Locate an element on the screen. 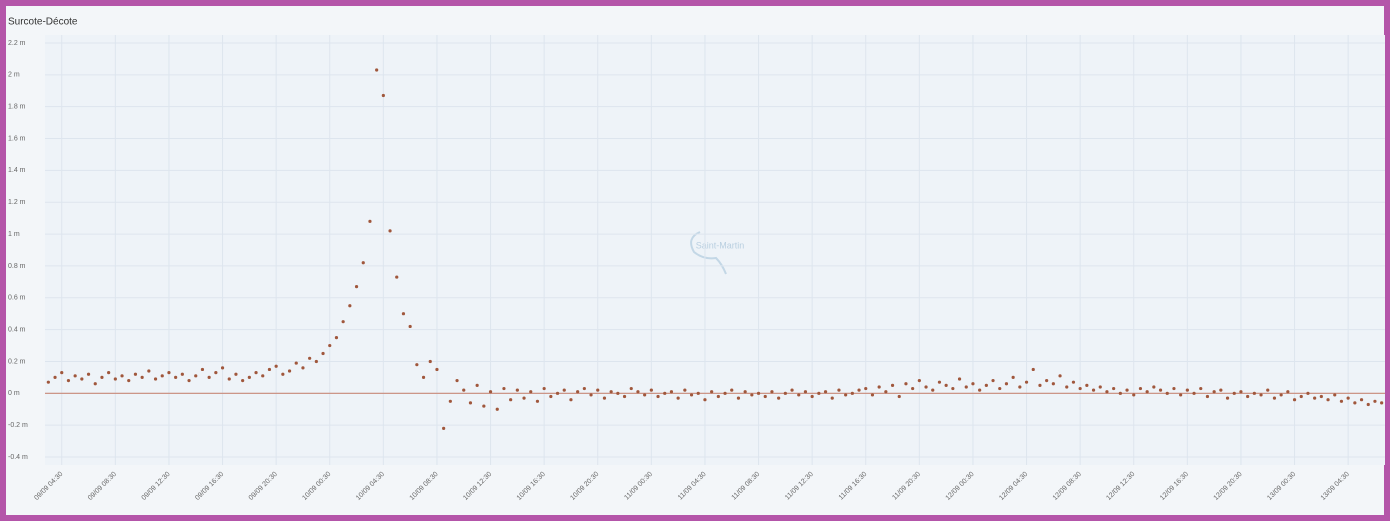  x-tick-label: 12/09 08:30 is located at coordinates (1067, 486).